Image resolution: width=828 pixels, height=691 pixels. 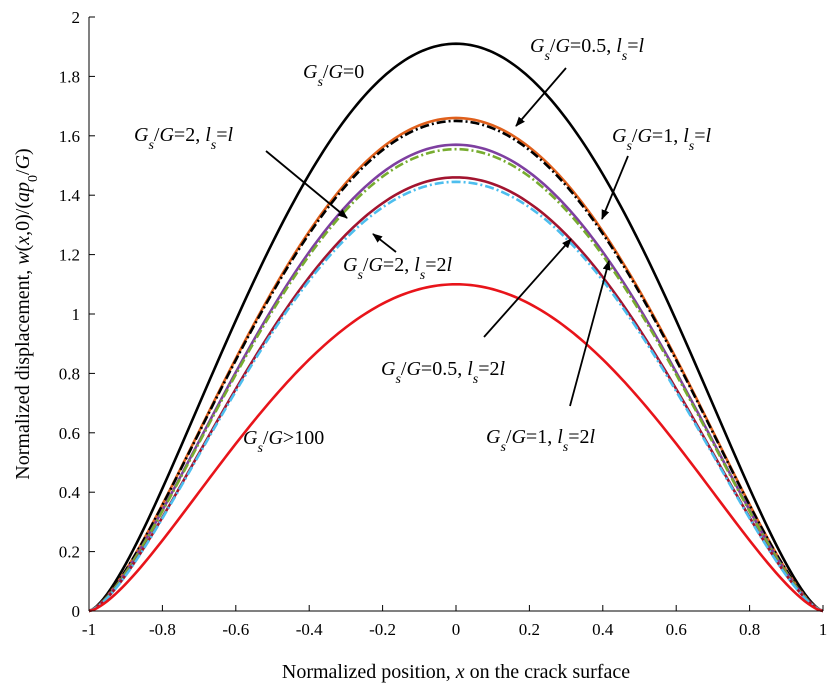 I want to click on x-tick-label: 0.4, so click(x=603, y=629).